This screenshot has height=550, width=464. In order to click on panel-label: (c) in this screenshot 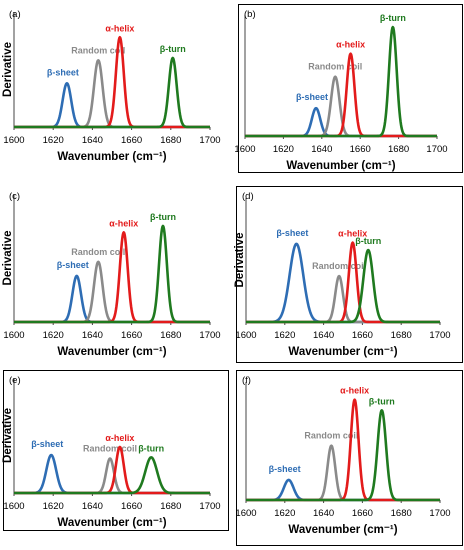, I will do `click(14, 196)`.